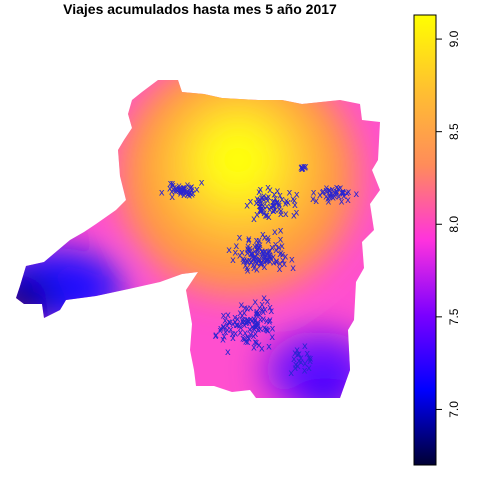 Image resolution: width=480 pixels, height=480 pixels. I want to click on legend-tick-label: 9.0, so click(454, 38).